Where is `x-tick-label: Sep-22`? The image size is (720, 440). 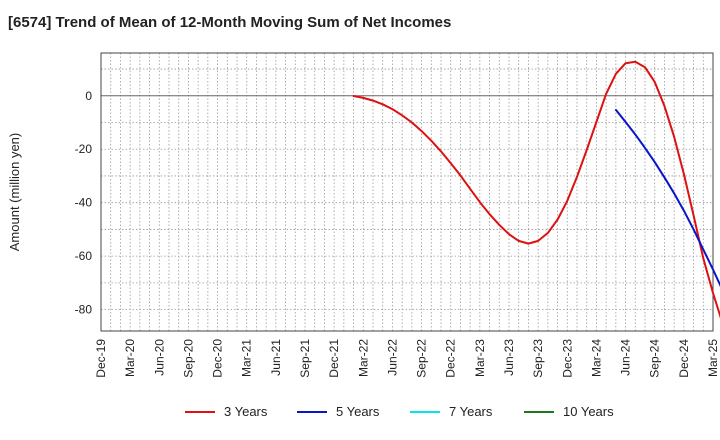
x-tick-label: Sep-22 is located at coordinates (422, 358).